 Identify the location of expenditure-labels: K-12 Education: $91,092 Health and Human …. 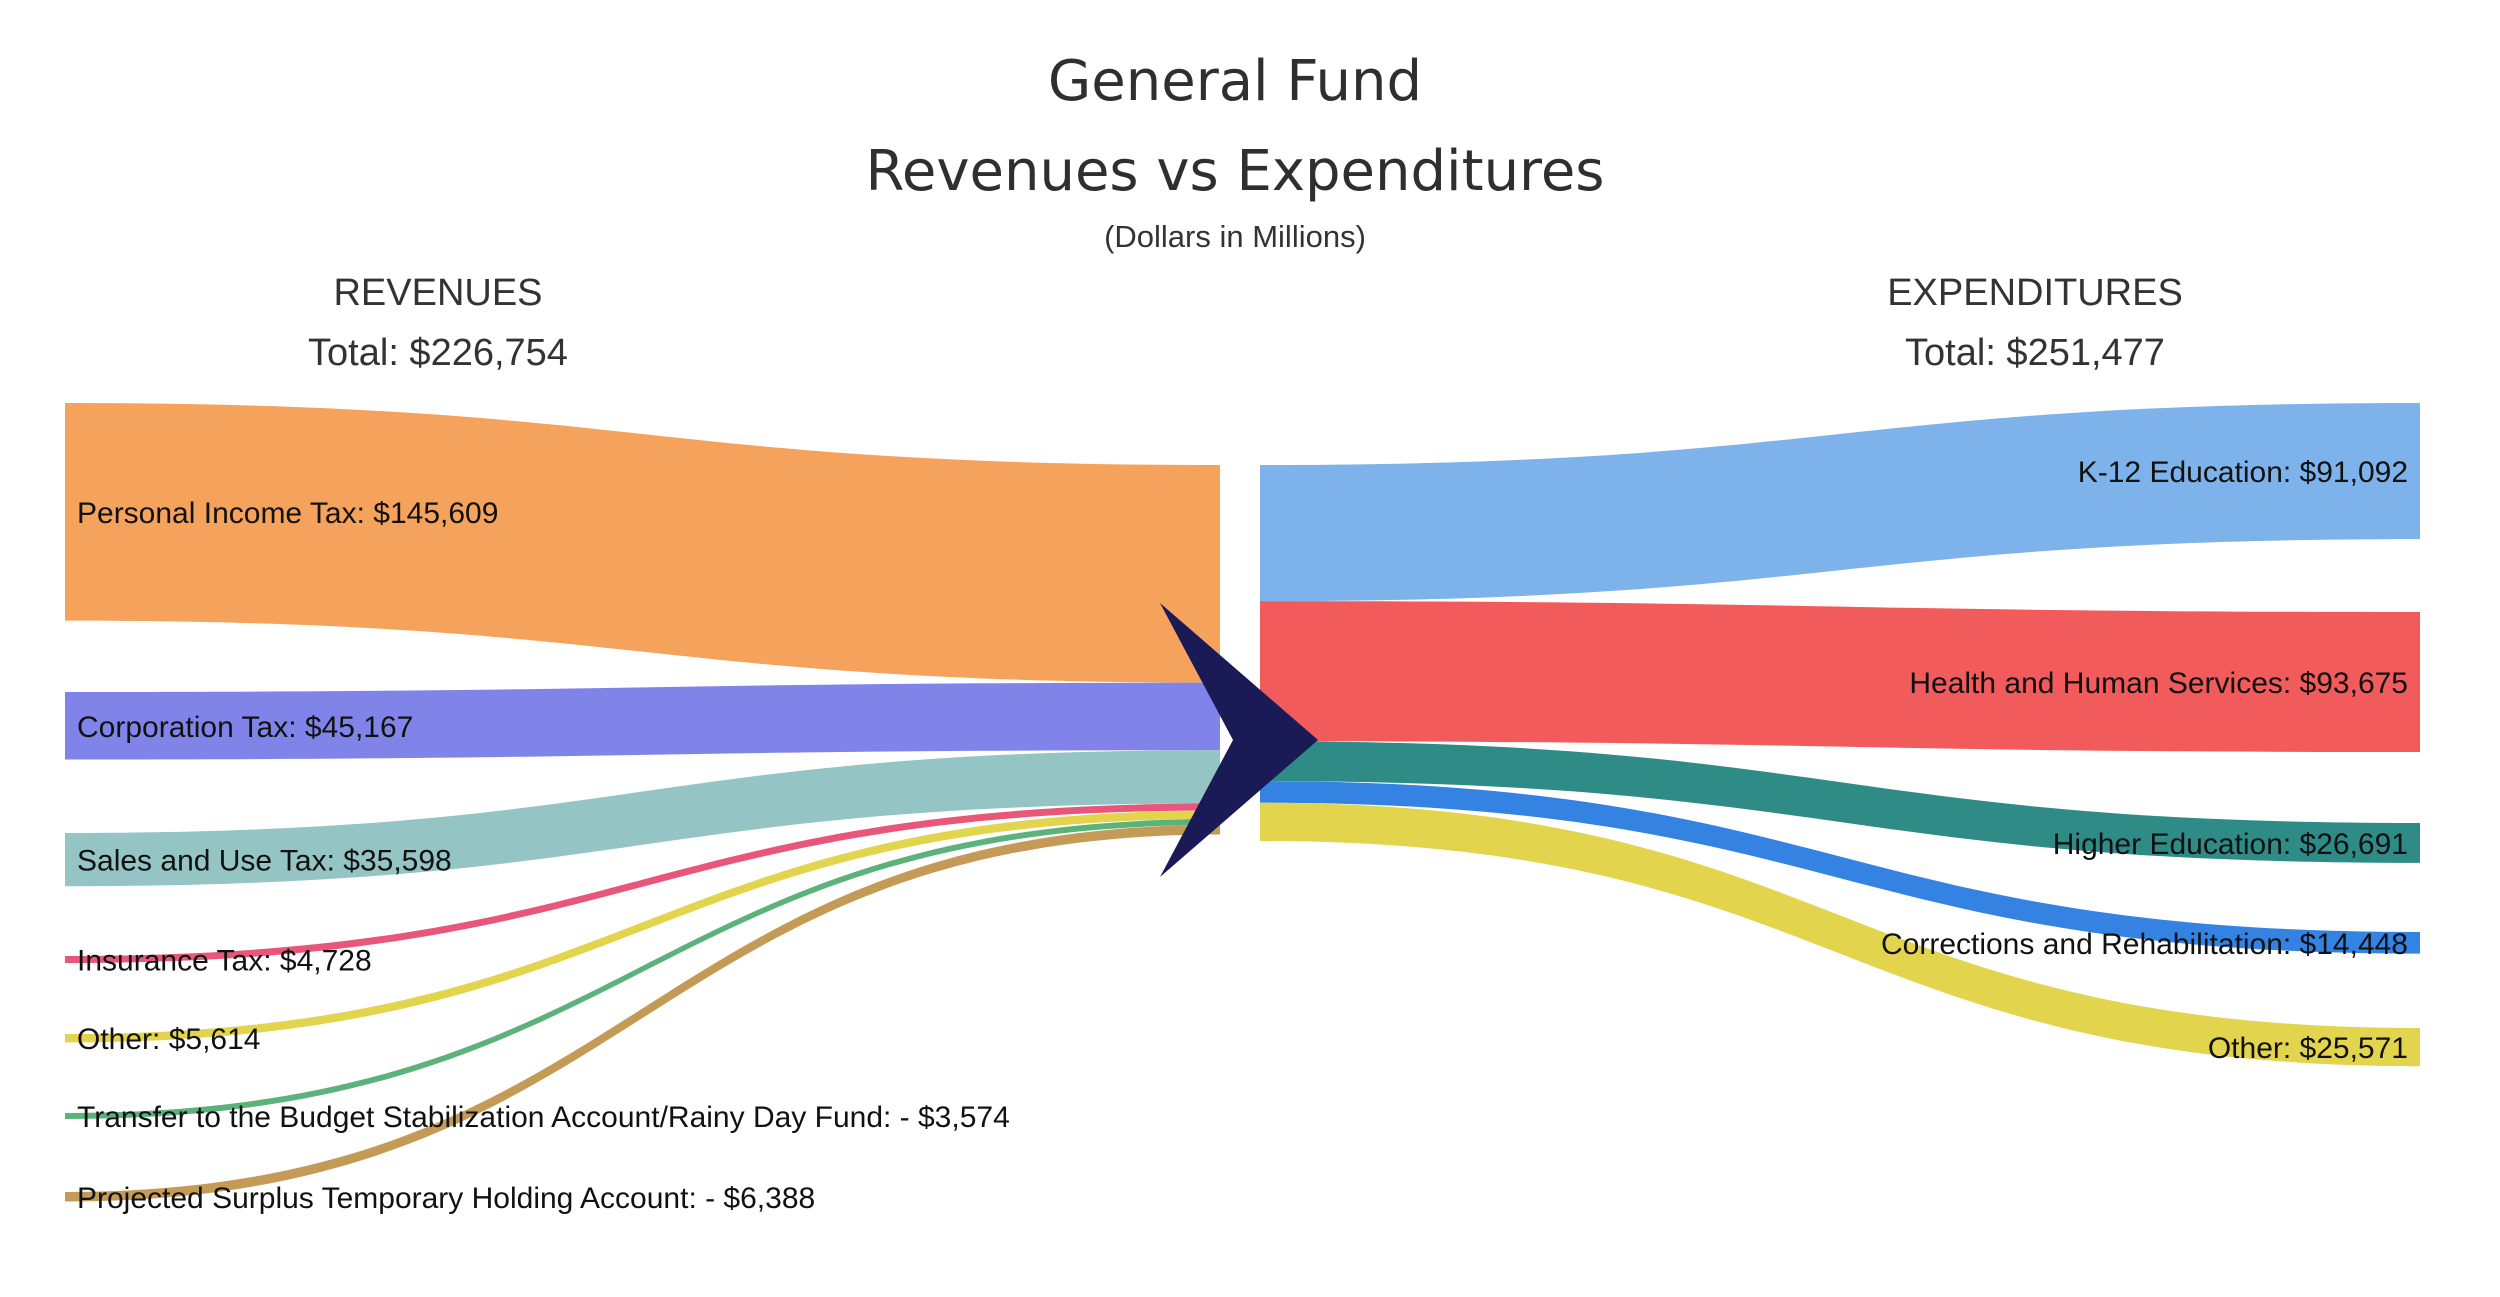
(2144, 760).